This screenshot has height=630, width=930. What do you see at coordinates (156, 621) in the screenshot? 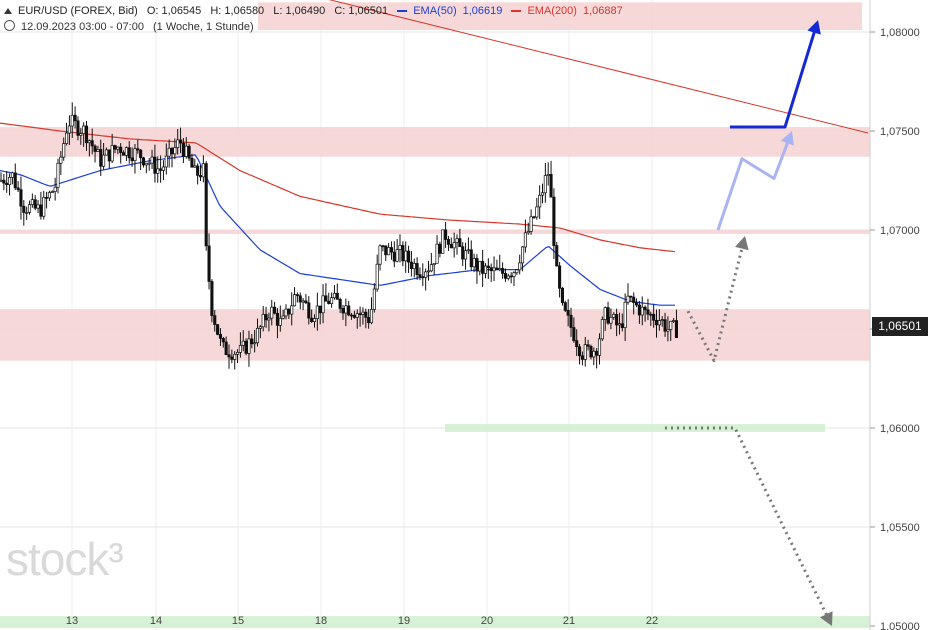
I see `x-tick-label: 14` at bounding box center [156, 621].